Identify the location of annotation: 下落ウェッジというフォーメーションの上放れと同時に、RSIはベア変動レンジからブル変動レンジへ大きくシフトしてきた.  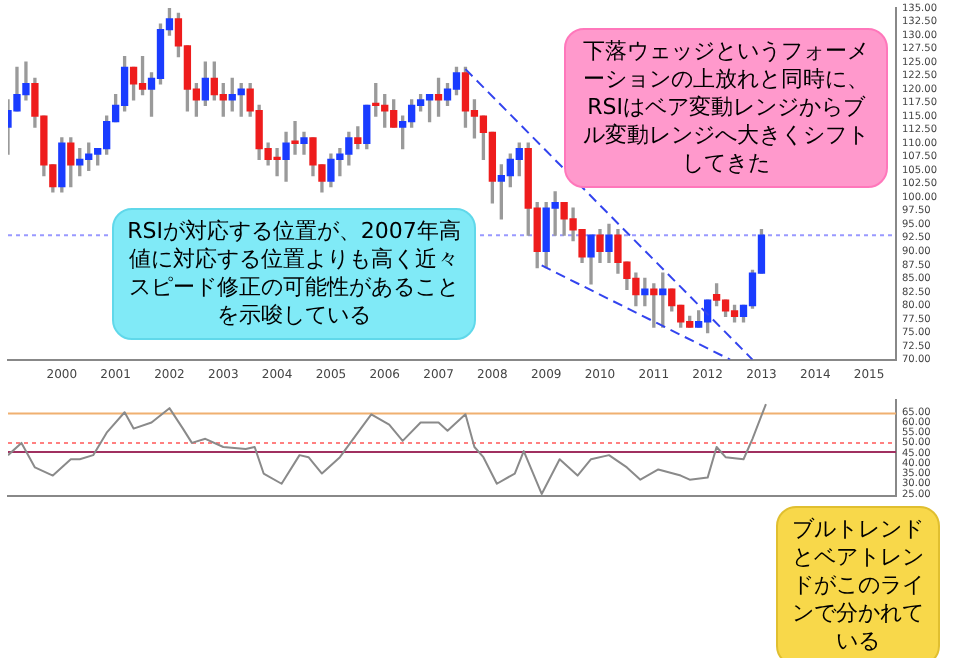
(726, 108).